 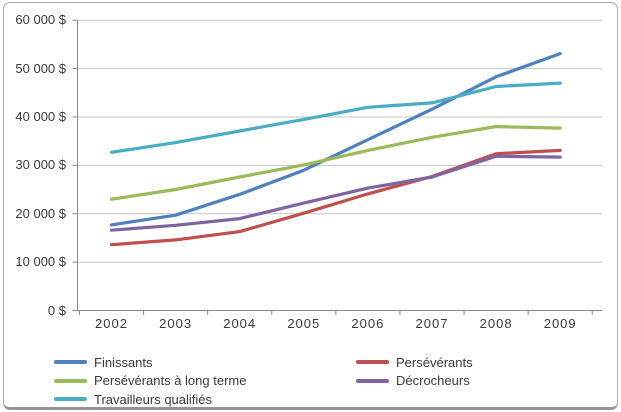 What do you see at coordinates (40, 213) in the screenshot?
I see `y-axis-label: 20 000 $` at bounding box center [40, 213].